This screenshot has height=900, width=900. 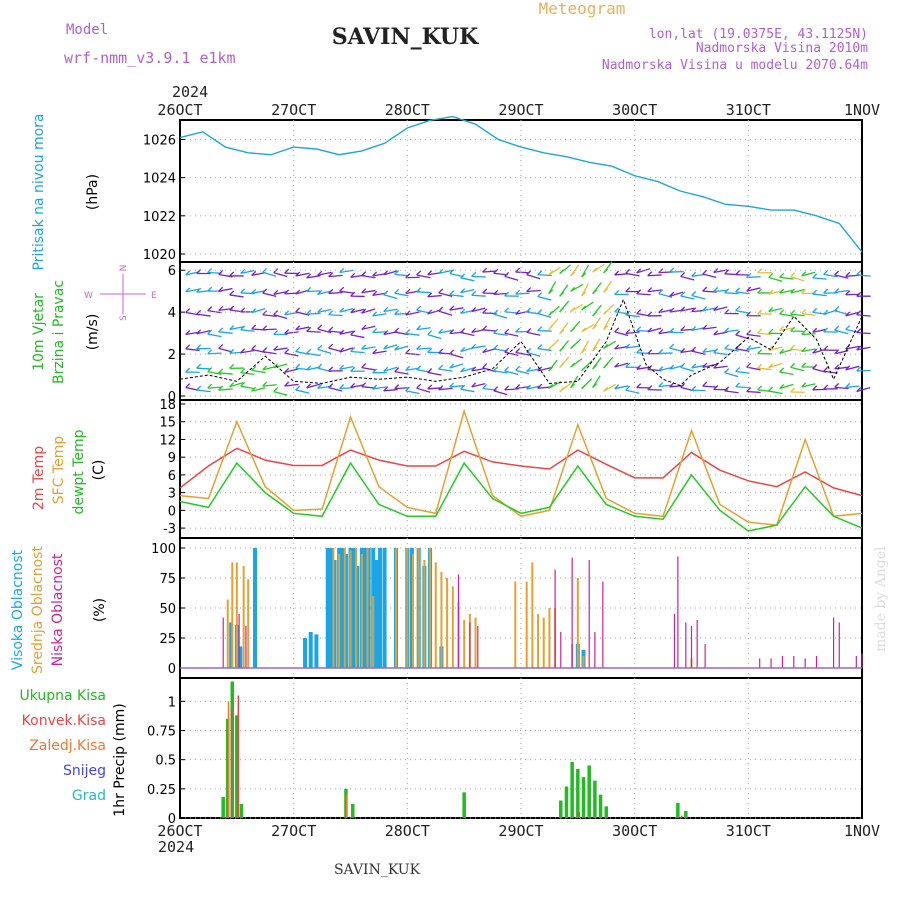 I want to click on y-tick-label: 1026, so click(x=159, y=140).